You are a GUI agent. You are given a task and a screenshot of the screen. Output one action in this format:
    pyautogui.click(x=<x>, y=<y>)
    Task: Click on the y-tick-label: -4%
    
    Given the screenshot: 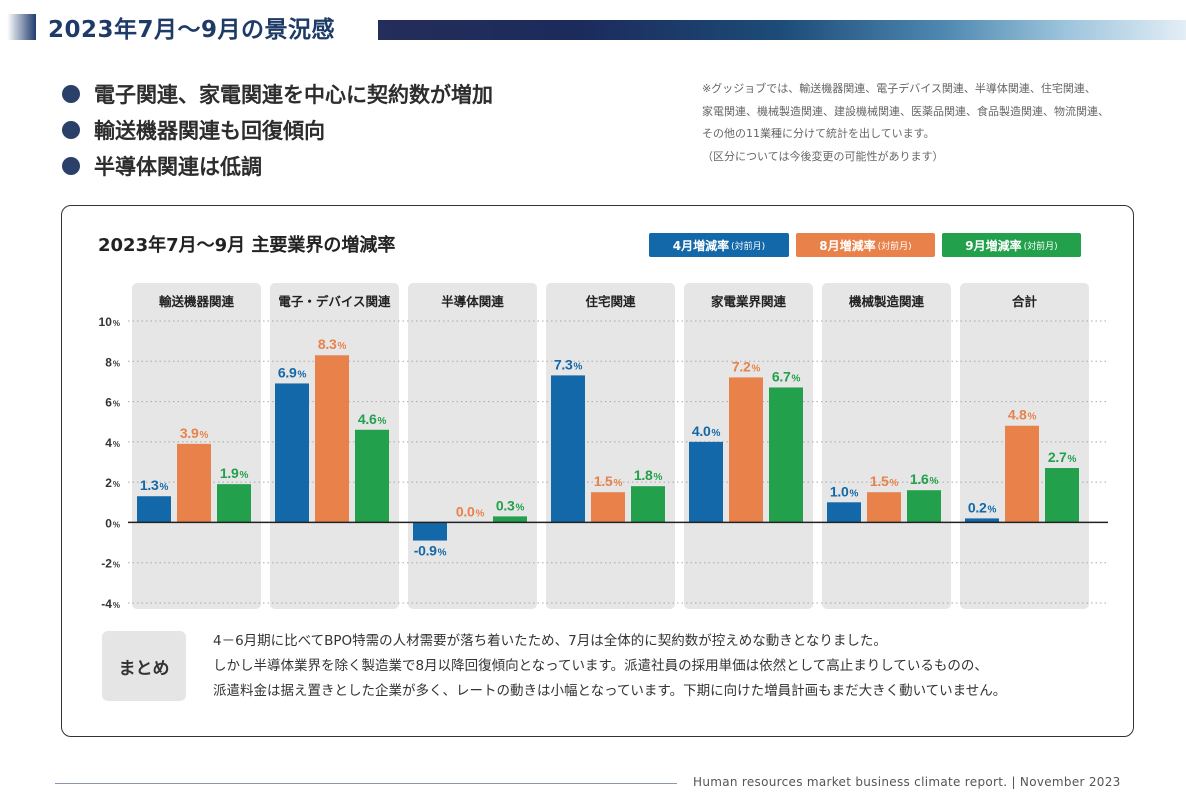 What is the action you would take?
    pyautogui.click(x=110, y=604)
    